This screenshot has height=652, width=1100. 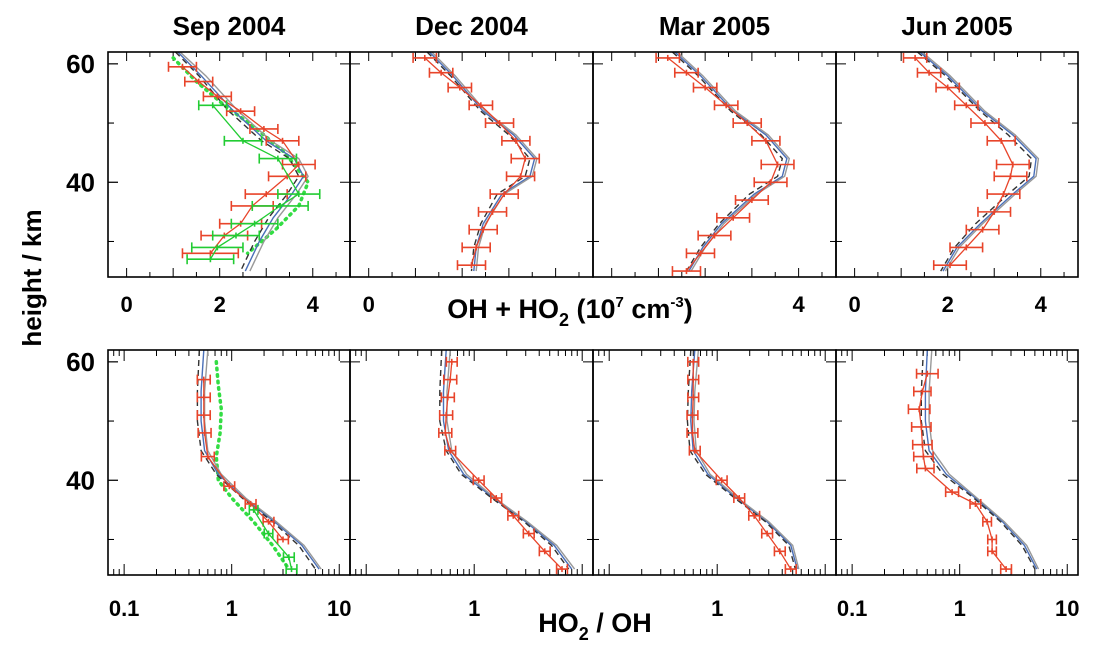 I want to click on bottom-x-axis-label: HO2 / OH, so click(x=595, y=626).